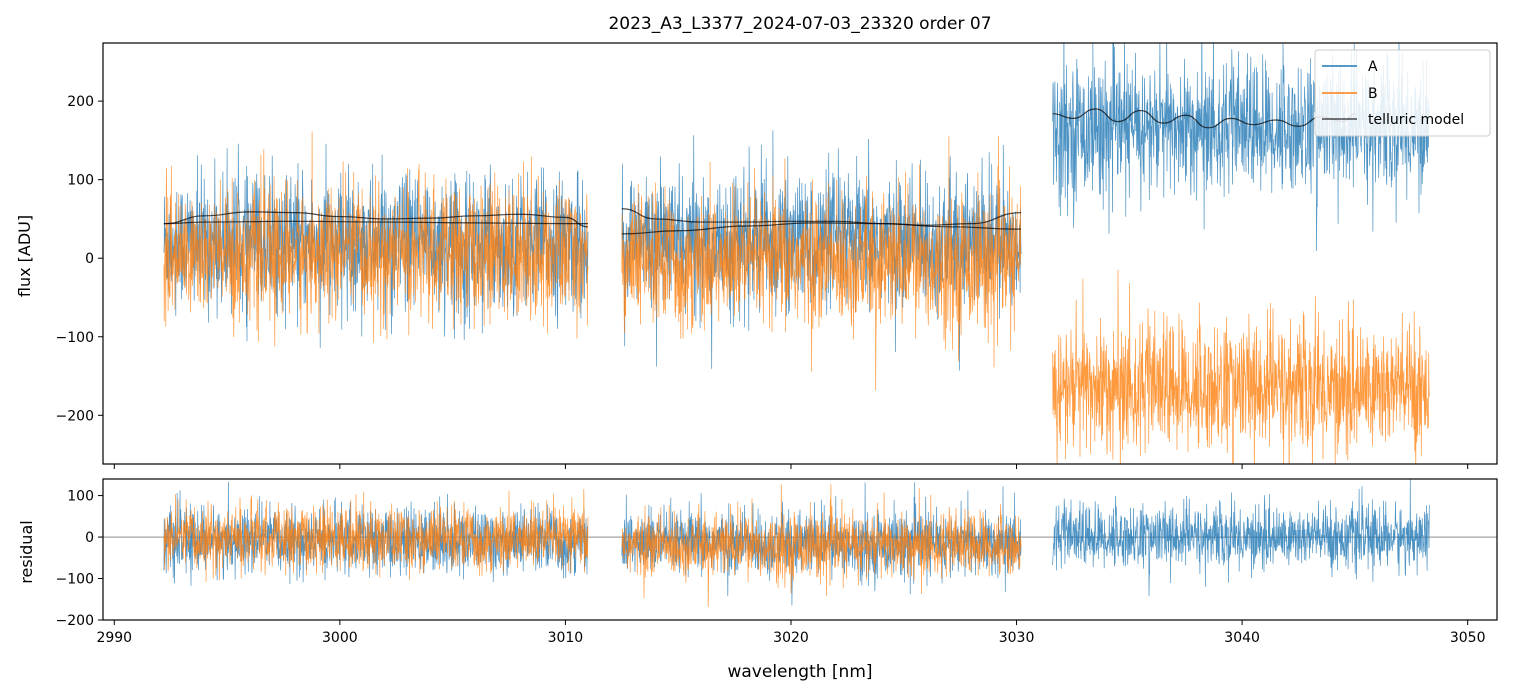 Image resolution: width=1513 pixels, height=696 pixels. What do you see at coordinates (89, 259) in the screenshot?
I see `flux-y-tick-label: 0` at bounding box center [89, 259].